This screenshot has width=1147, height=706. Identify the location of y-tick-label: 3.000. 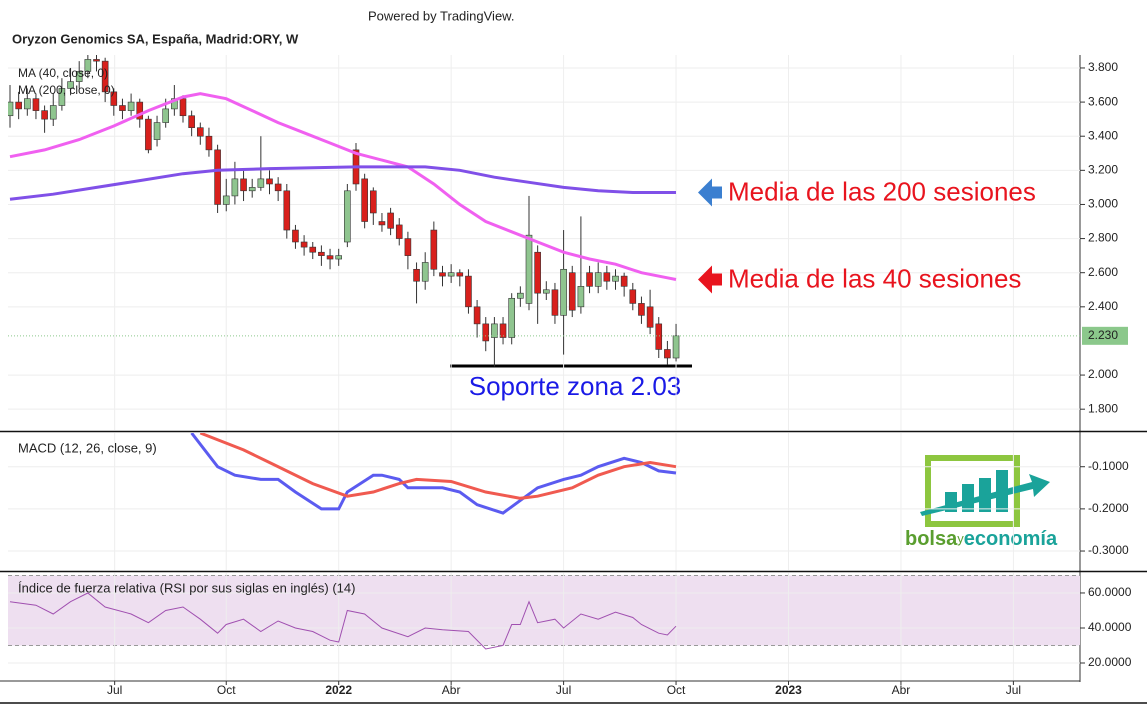
(1103, 204).